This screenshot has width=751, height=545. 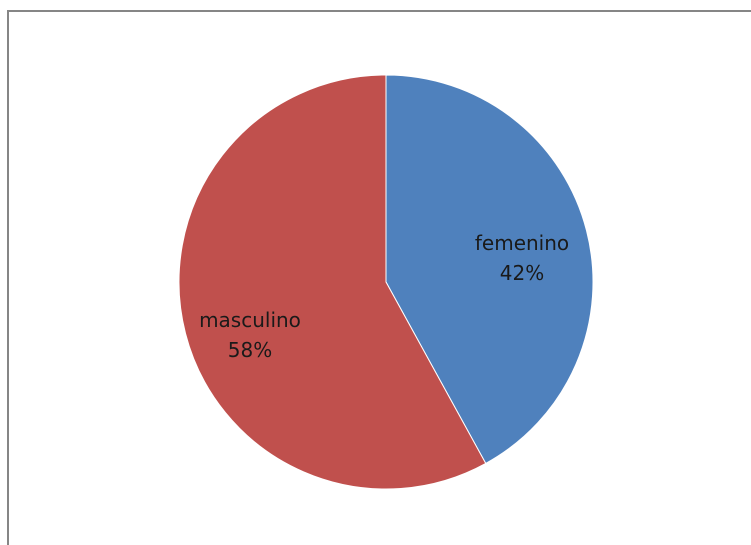 What do you see at coordinates (522, 243) in the screenshot?
I see `slice-label-femenino: femenino` at bounding box center [522, 243].